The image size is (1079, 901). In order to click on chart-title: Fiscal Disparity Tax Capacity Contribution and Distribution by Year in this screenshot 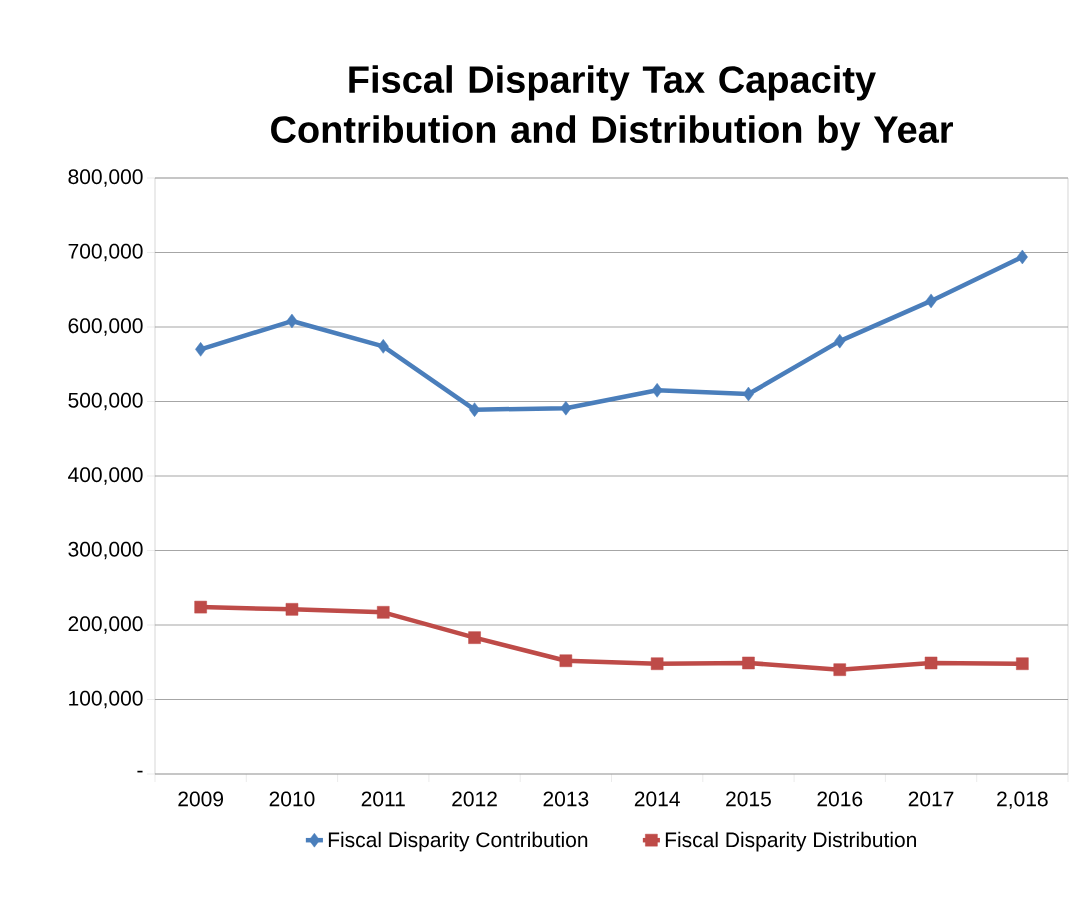, I will do `click(612, 108)`.